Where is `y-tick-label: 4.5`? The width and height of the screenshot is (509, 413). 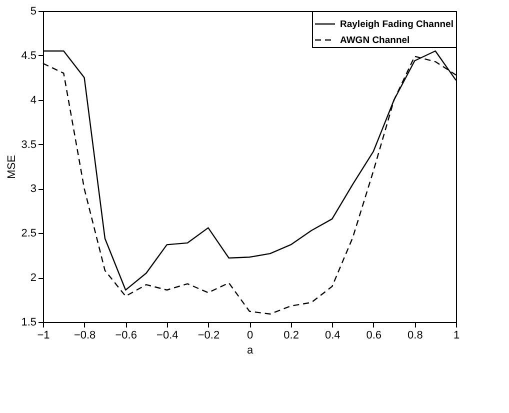
y-tick-label: 4.5 is located at coordinates (28, 56).